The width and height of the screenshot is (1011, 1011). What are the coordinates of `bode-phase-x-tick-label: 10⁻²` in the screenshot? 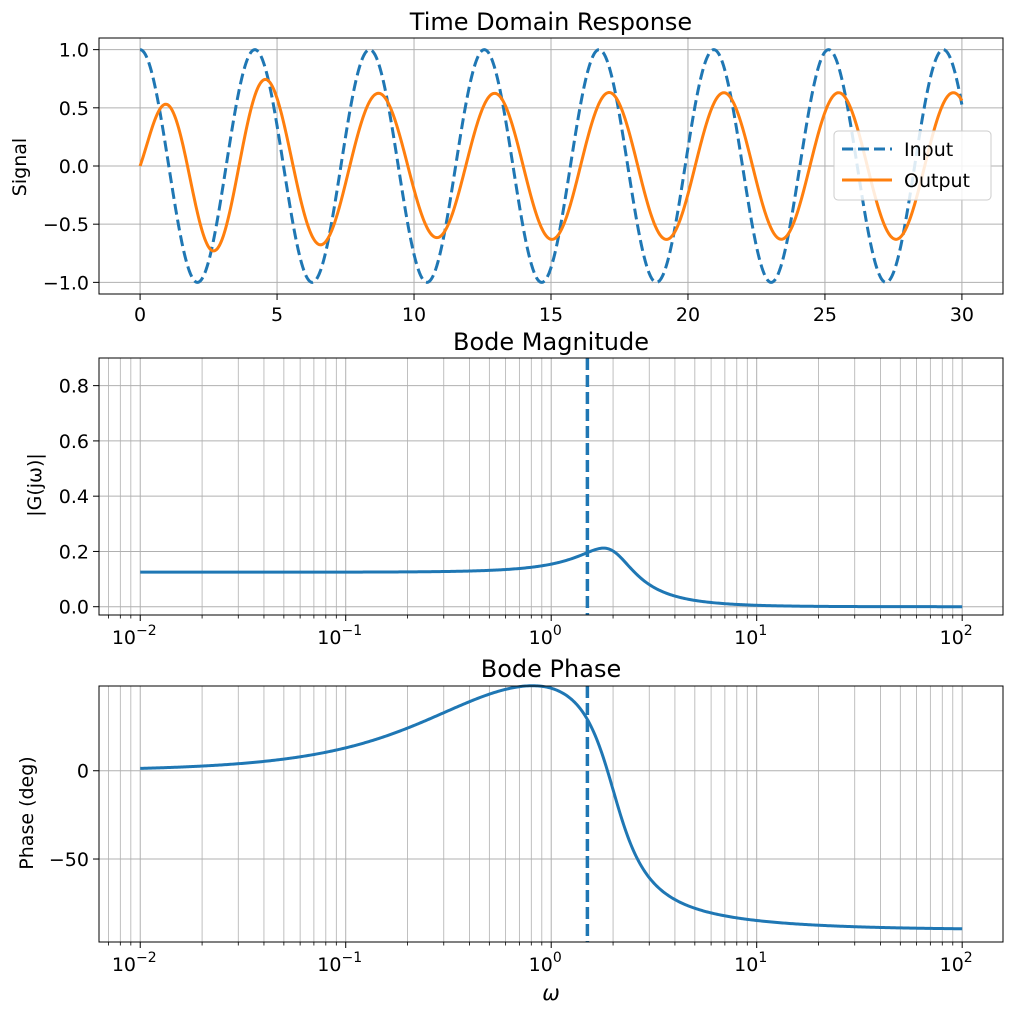 It's located at (134, 963).